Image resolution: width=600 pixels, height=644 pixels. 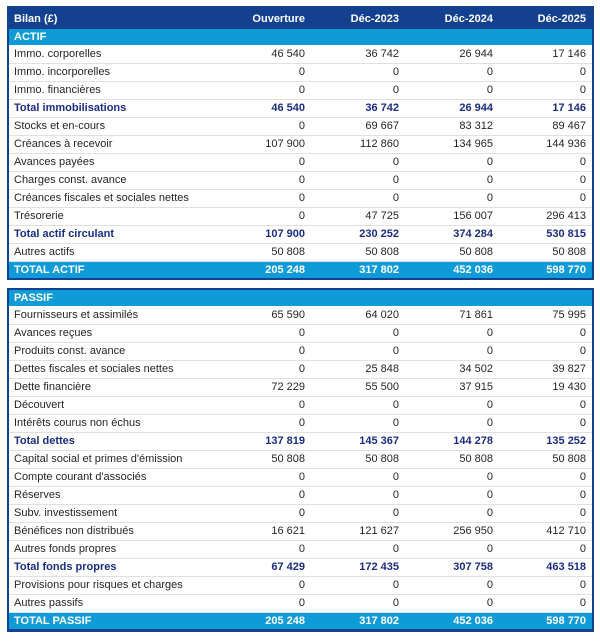 I want to click on row-value: 530 815, so click(x=546, y=234).